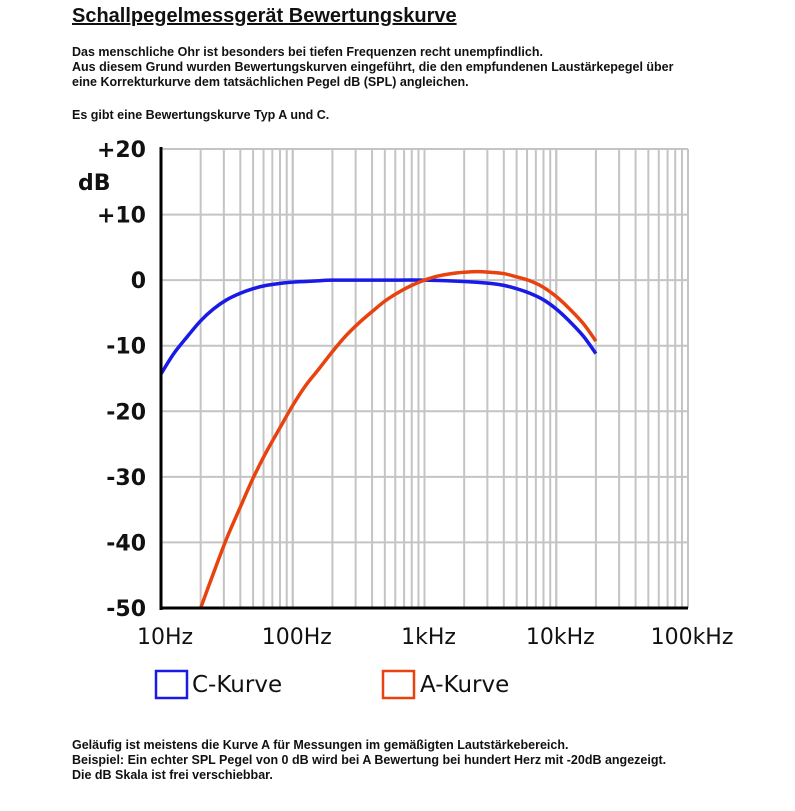 This screenshot has height=811, width=795. I want to click on legend-label-a: A-Kurve, so click(464, 685).